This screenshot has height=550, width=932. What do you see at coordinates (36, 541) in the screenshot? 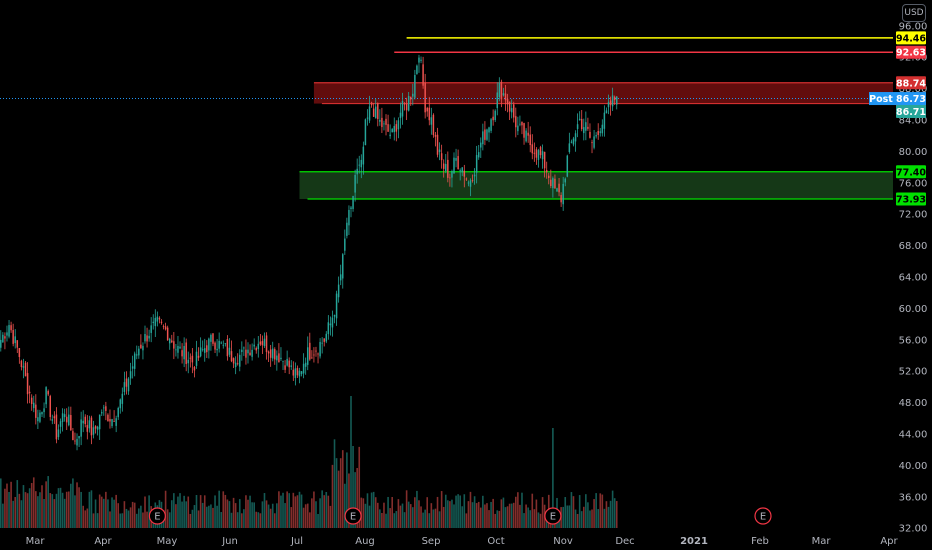
I see `time-tick-label: Mar` at bounding box center [36, 541].